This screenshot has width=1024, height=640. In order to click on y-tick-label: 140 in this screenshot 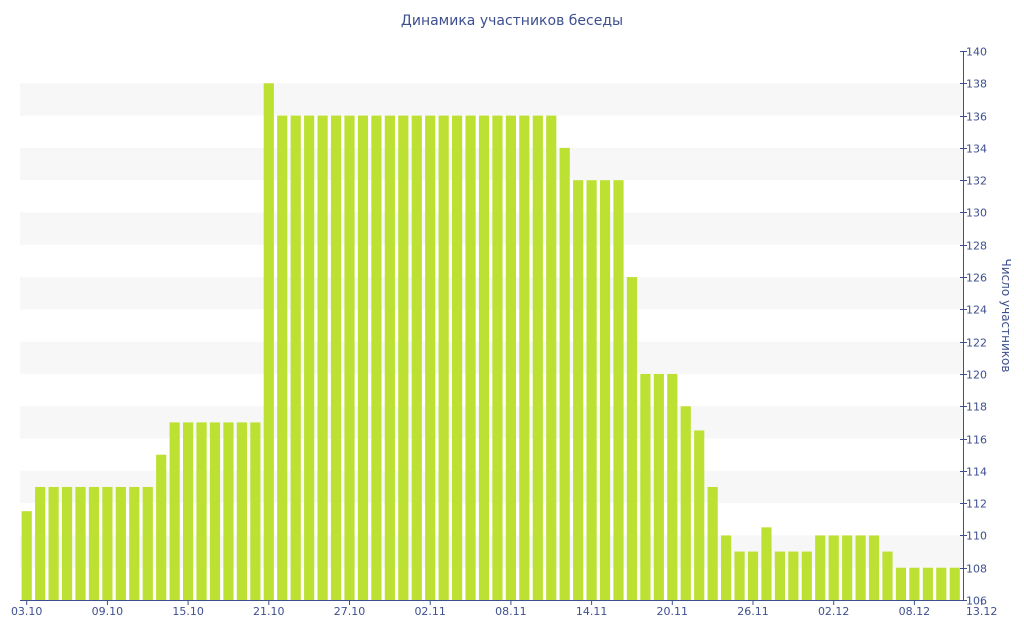, I will do `click(976, 52)`.